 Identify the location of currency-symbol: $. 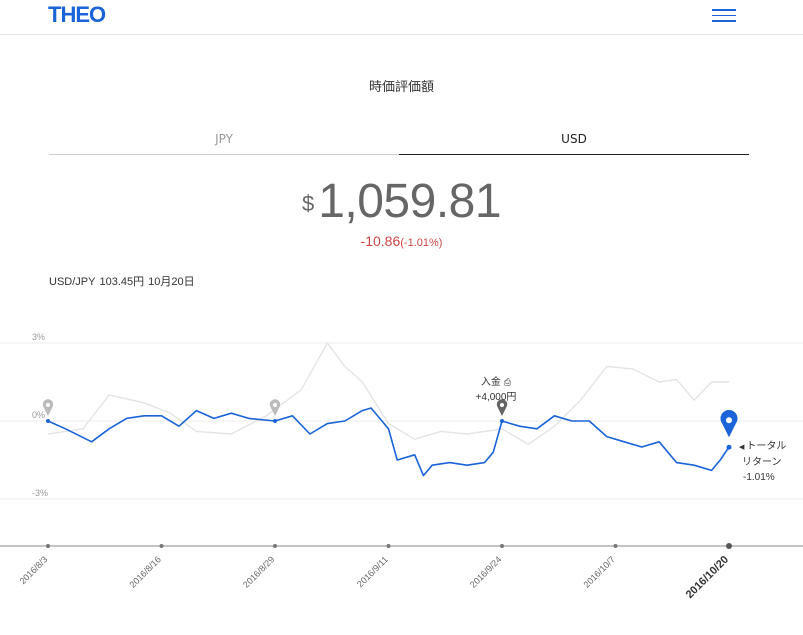
(308, 203).